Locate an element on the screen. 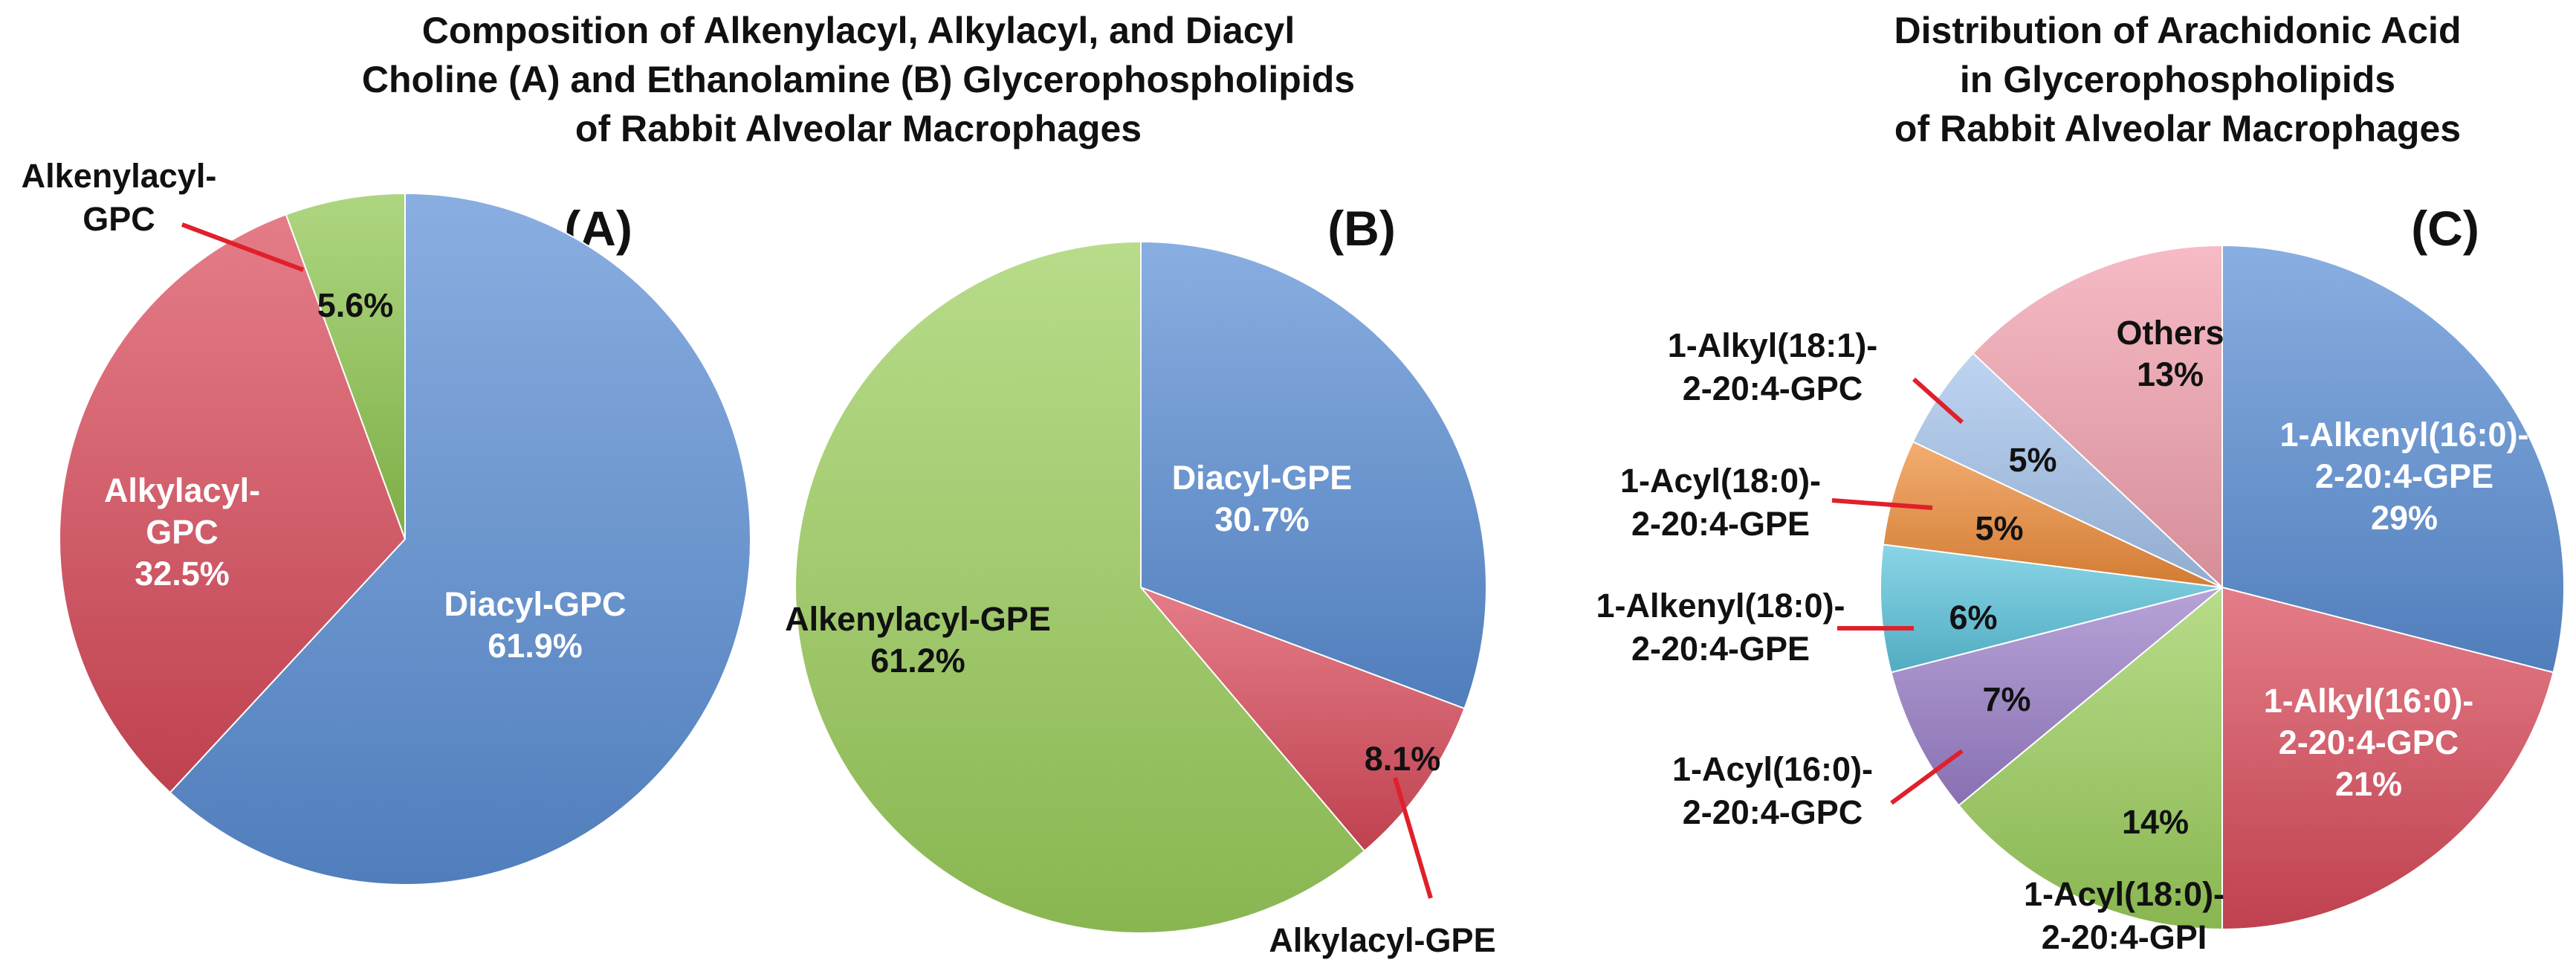 The image size is (2576, 974). slice-label-1-alkyl-16-0-2-20-4-gpc: 1-Alkyl(16:0)- is located at coordinates (2369, 701).